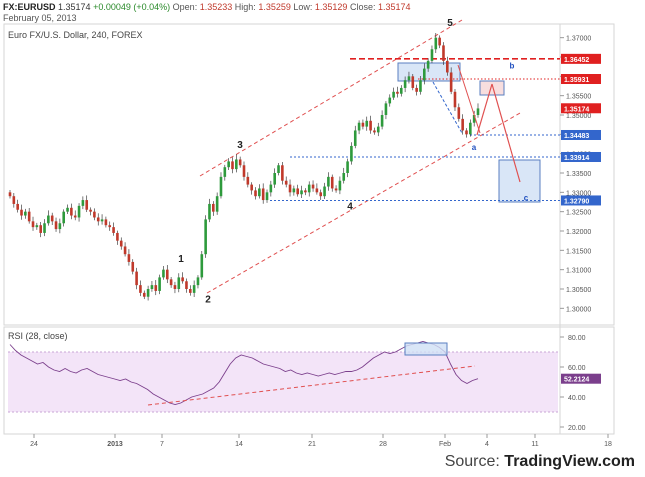  Describe the element at coordinates (534, 444) in the screenshot. I see `x-tick-label: 11` at that location.